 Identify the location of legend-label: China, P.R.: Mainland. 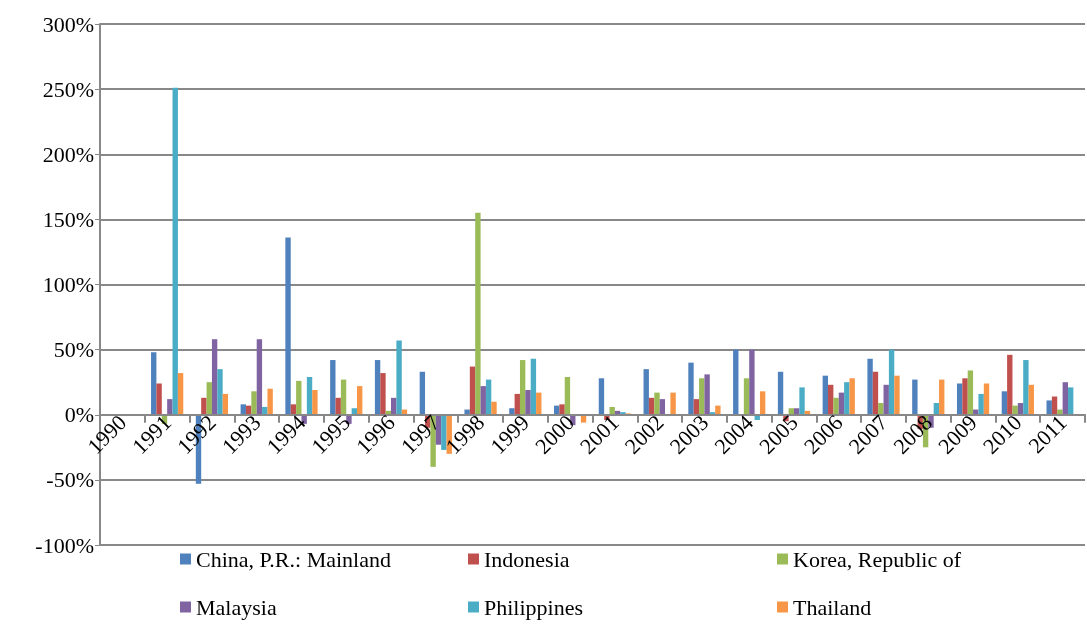
(293, 559).